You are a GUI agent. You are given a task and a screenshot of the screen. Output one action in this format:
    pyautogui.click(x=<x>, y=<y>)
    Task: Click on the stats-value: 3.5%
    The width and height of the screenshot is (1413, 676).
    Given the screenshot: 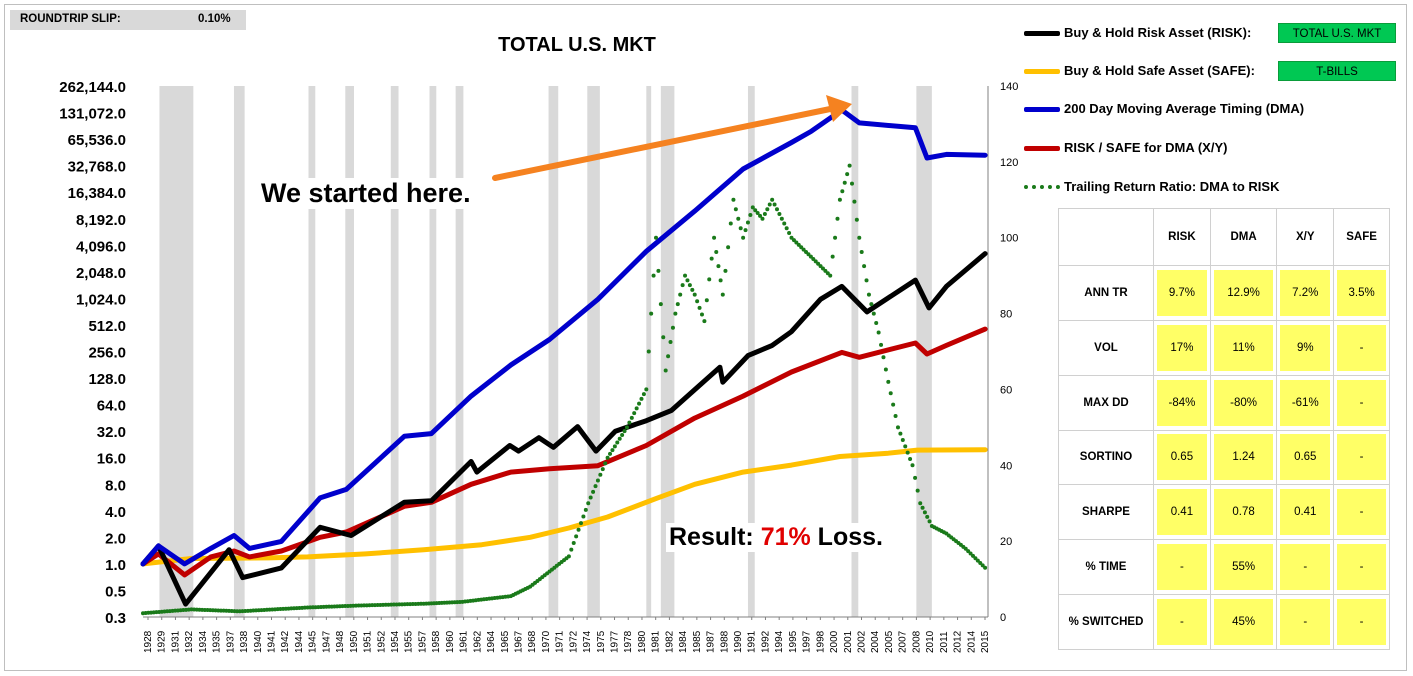 What is the action you would take?
    pyautogui.click(x=1361, y=292)
    